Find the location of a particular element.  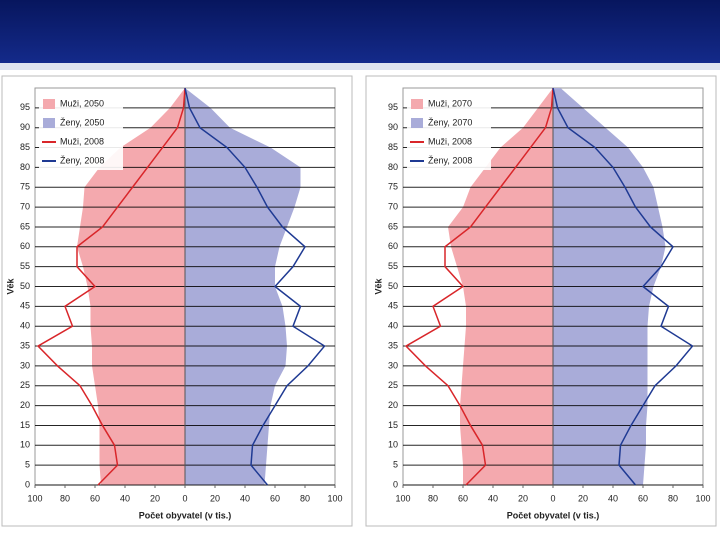

legend-label: Muži, 2050 is located at coordinates (82, 103).